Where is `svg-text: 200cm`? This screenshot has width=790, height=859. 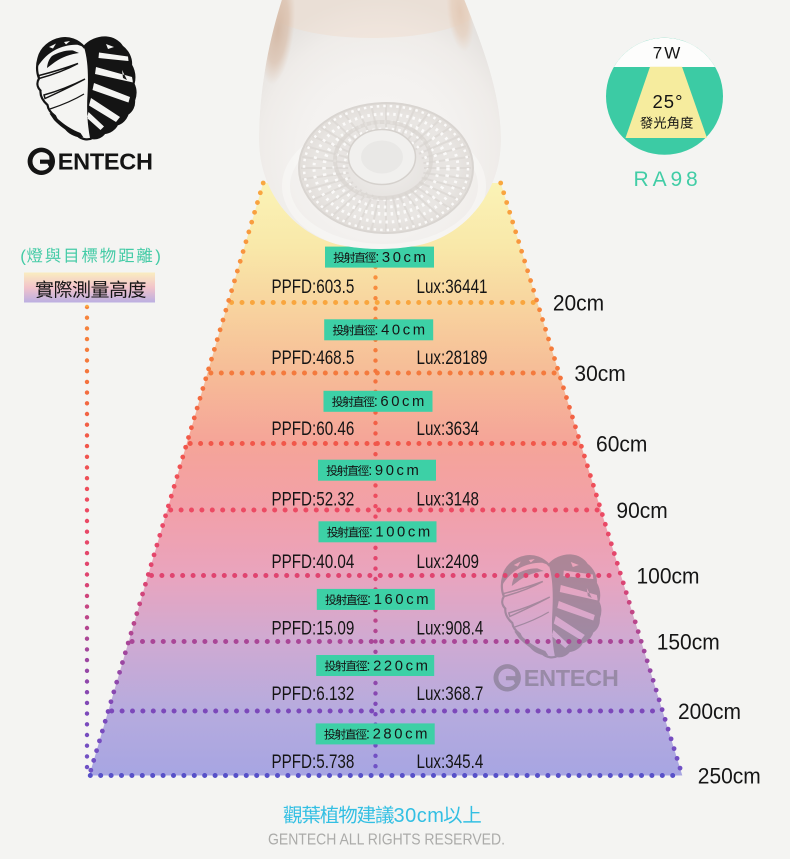 svg-text: 200cm is located at coordinates (709, 711).